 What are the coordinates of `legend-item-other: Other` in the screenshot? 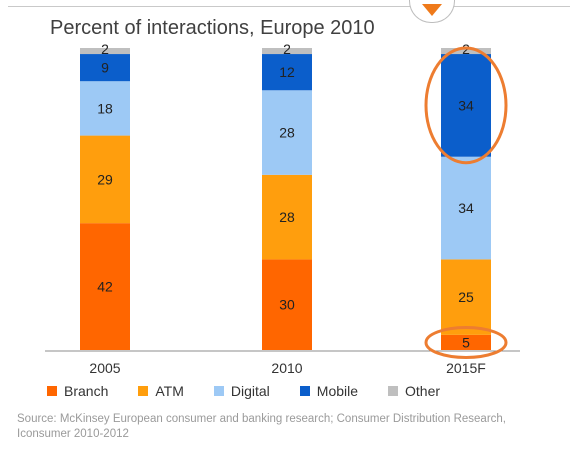 It's located at (414, 391).